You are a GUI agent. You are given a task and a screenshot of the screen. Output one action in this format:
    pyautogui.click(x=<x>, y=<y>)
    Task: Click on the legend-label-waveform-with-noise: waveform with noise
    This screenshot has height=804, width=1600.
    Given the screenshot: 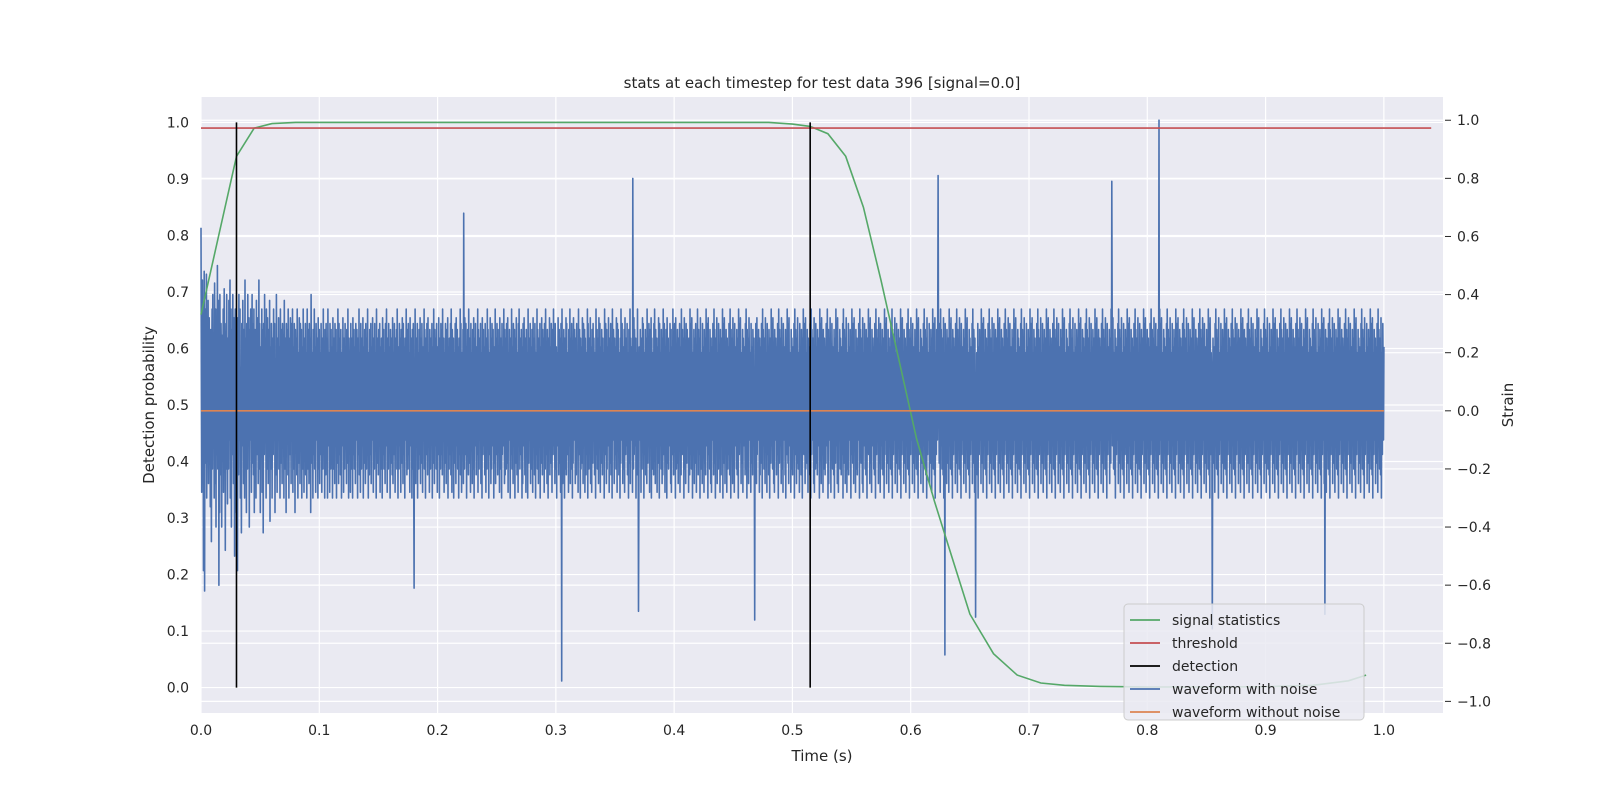 What is the action you would take?
    pyautogui.click(x=1244, y=690)
    